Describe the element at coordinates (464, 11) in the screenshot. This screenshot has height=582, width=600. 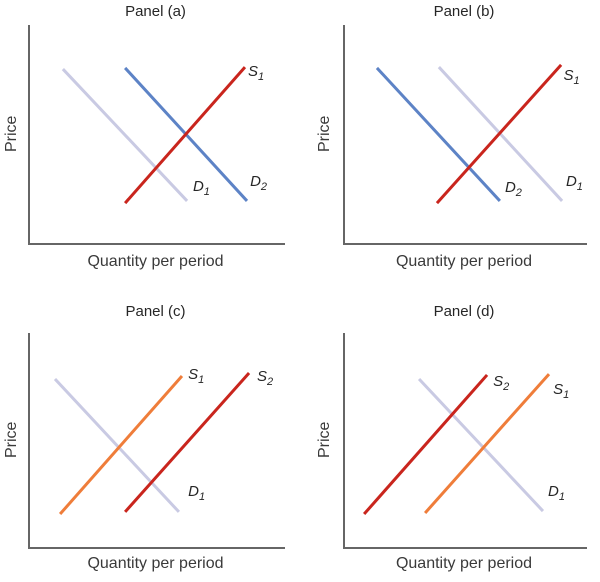
I see `panel-title: Panel (b)` at that location.